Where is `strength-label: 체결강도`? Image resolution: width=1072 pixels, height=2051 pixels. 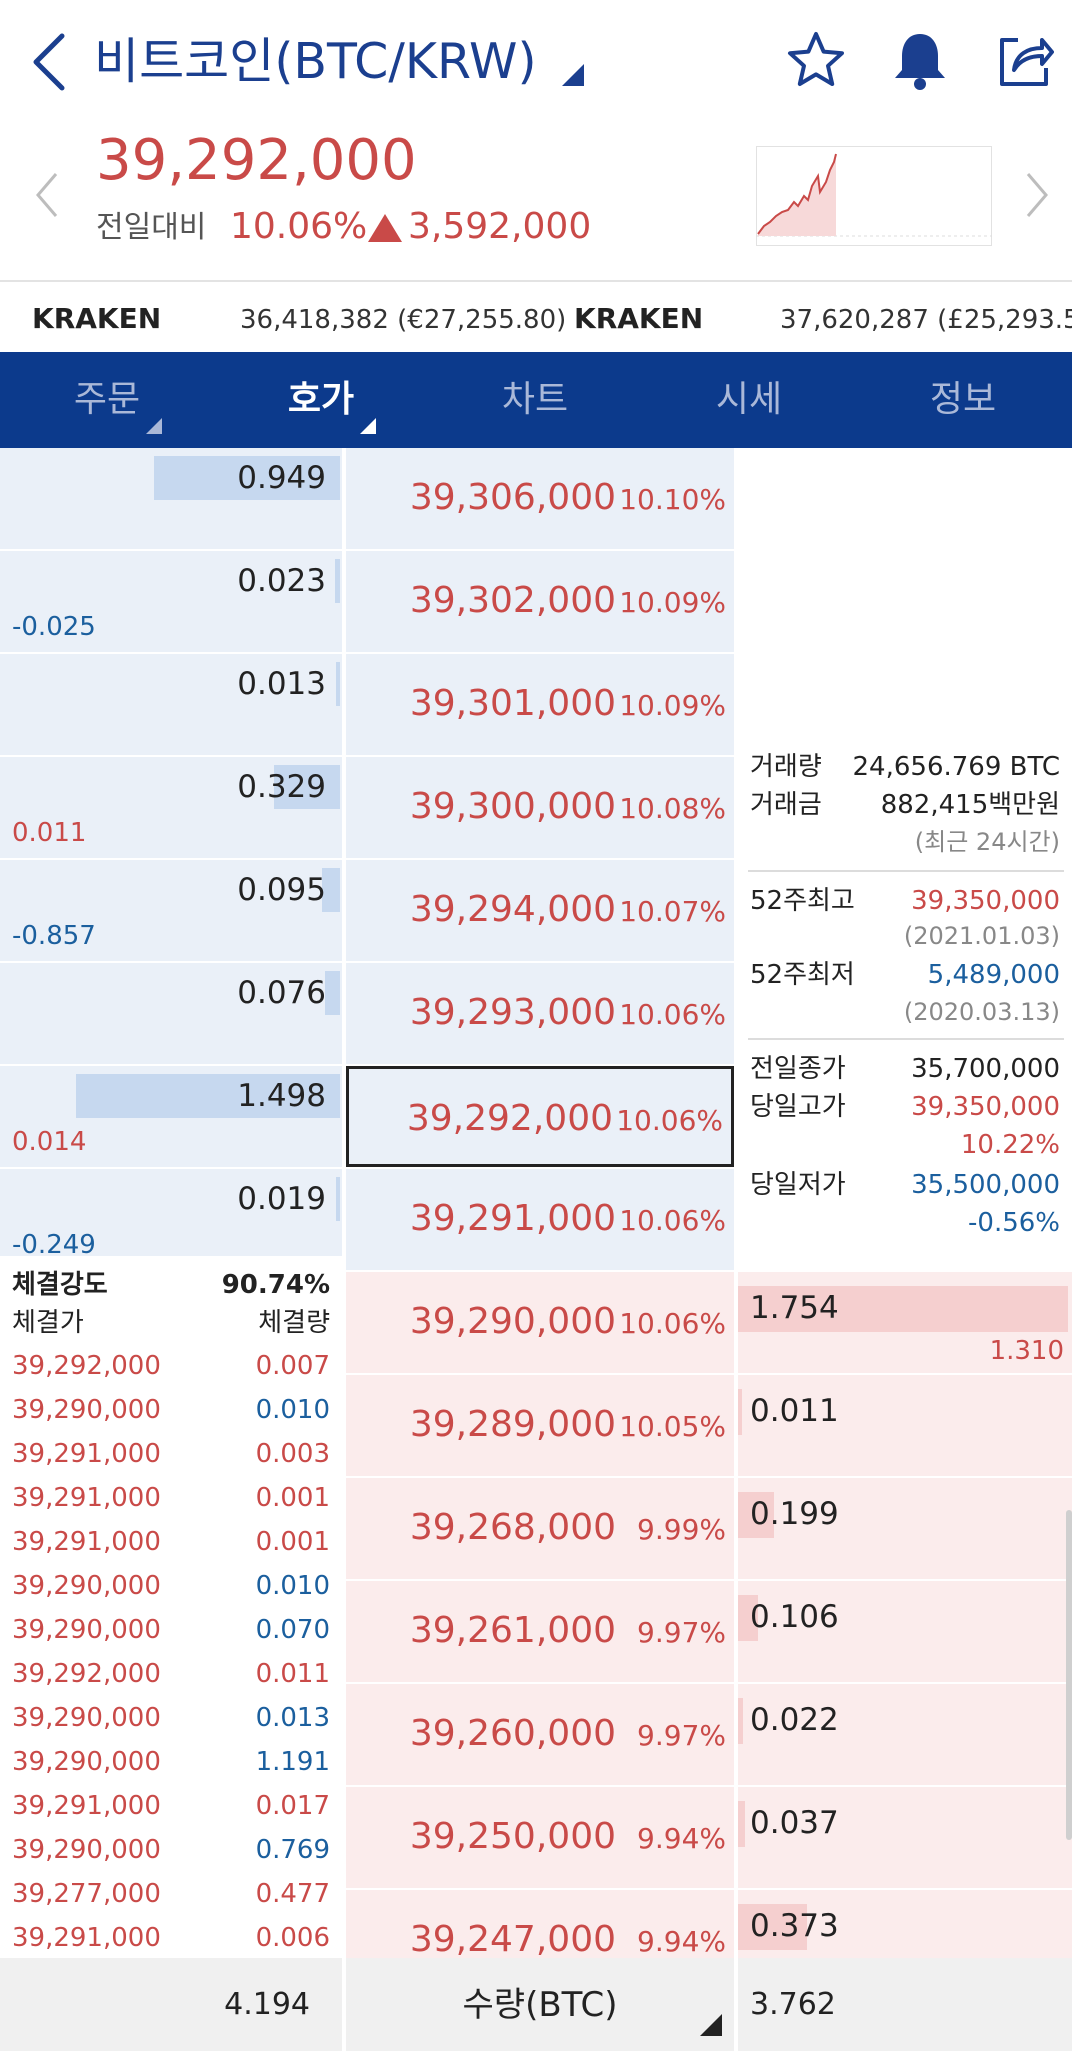
strength-label: 체결강도 is located at coordinates (60, 1285).